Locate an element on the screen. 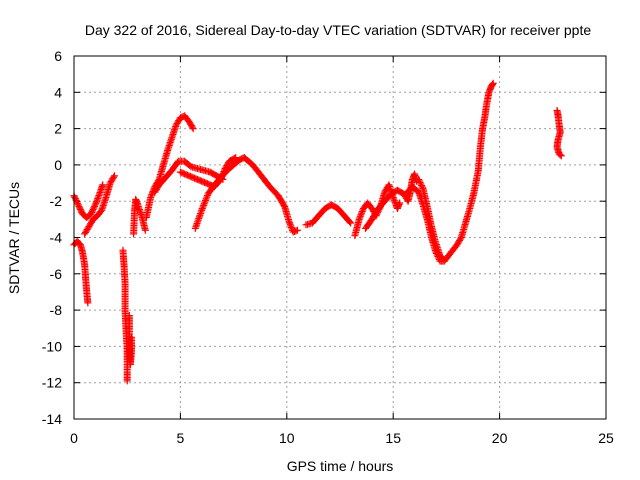 This screenshot has height=480, width=640. x-tick-label: 0 is located at coordinates (74, 438).